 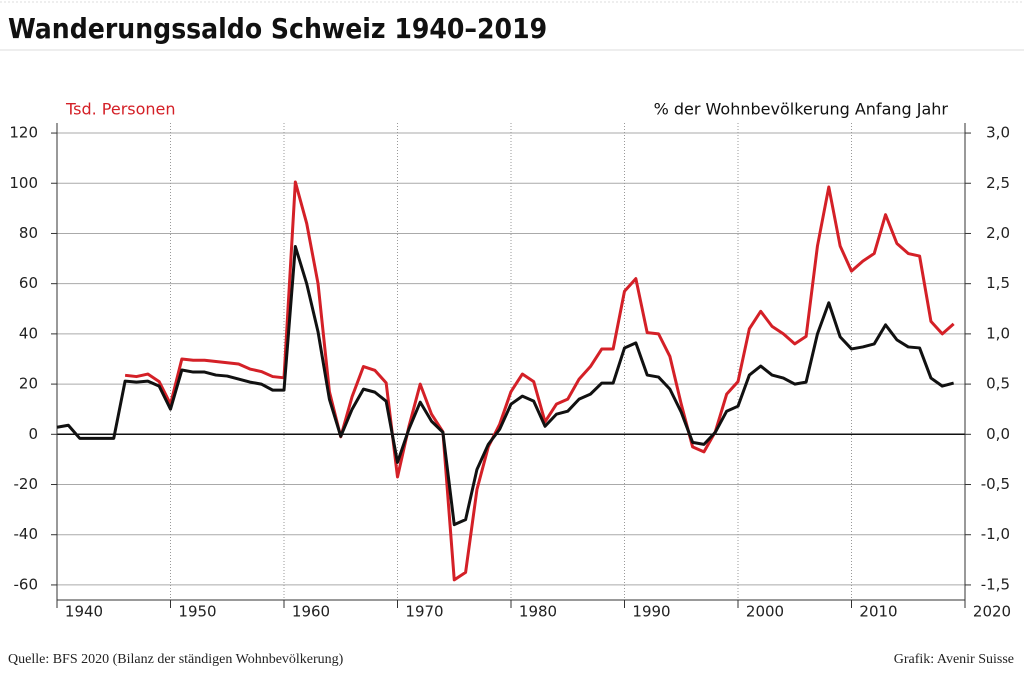 What do you see at coordinates (28, 233) in the screenshot?
I see `y-tick-label: 80` at bounding box center [28, 233].